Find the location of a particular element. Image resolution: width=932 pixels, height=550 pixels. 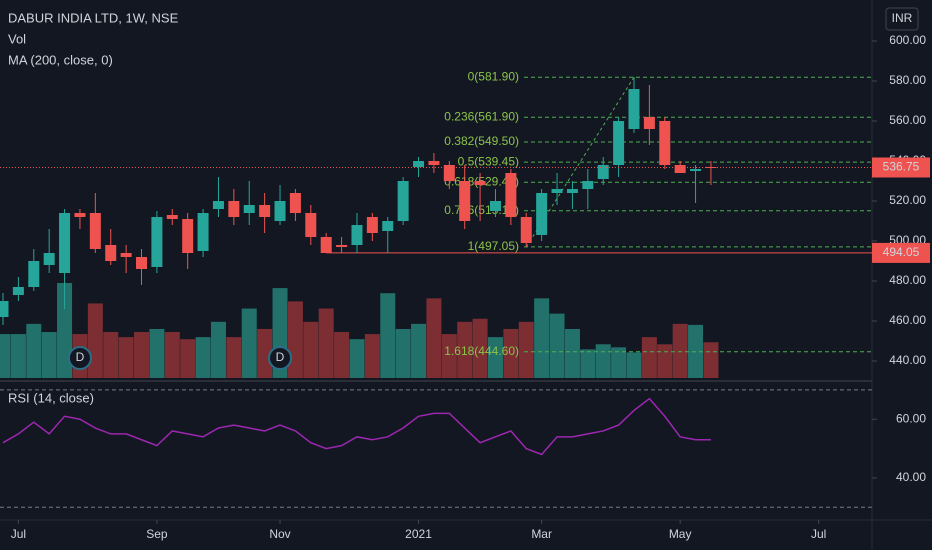

currency-label: INR is located at coordinates (902, 18).